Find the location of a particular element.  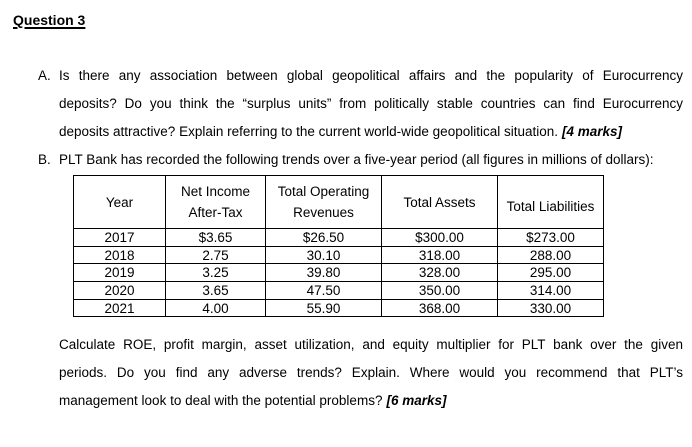

part-b-marker: B. is located at coordinates (44, 159).